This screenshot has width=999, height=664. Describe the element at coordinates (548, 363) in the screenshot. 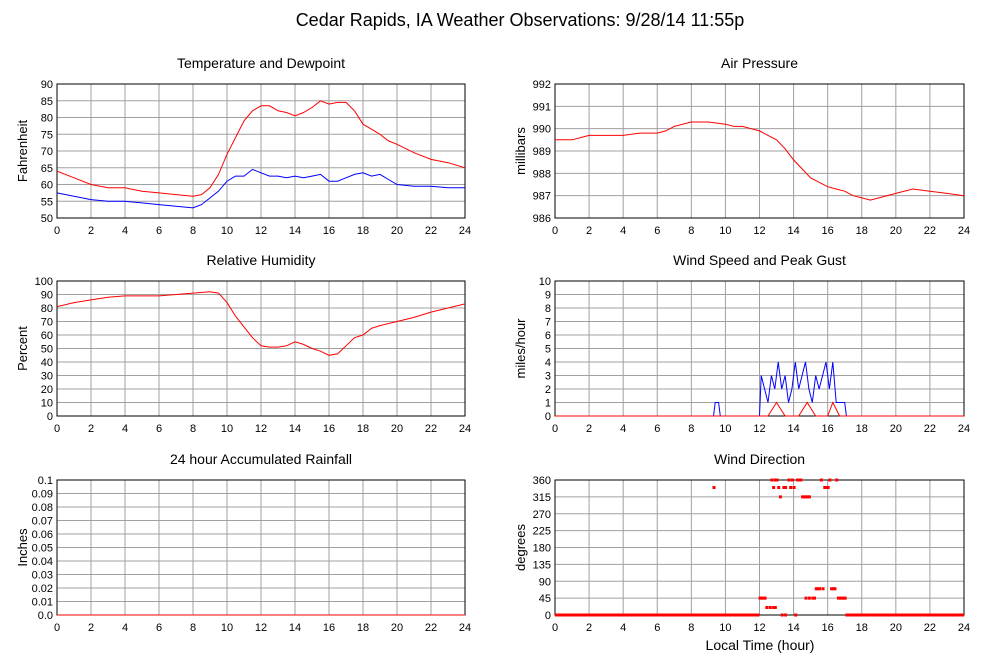

I see `y-tick-label: 4` at that location.